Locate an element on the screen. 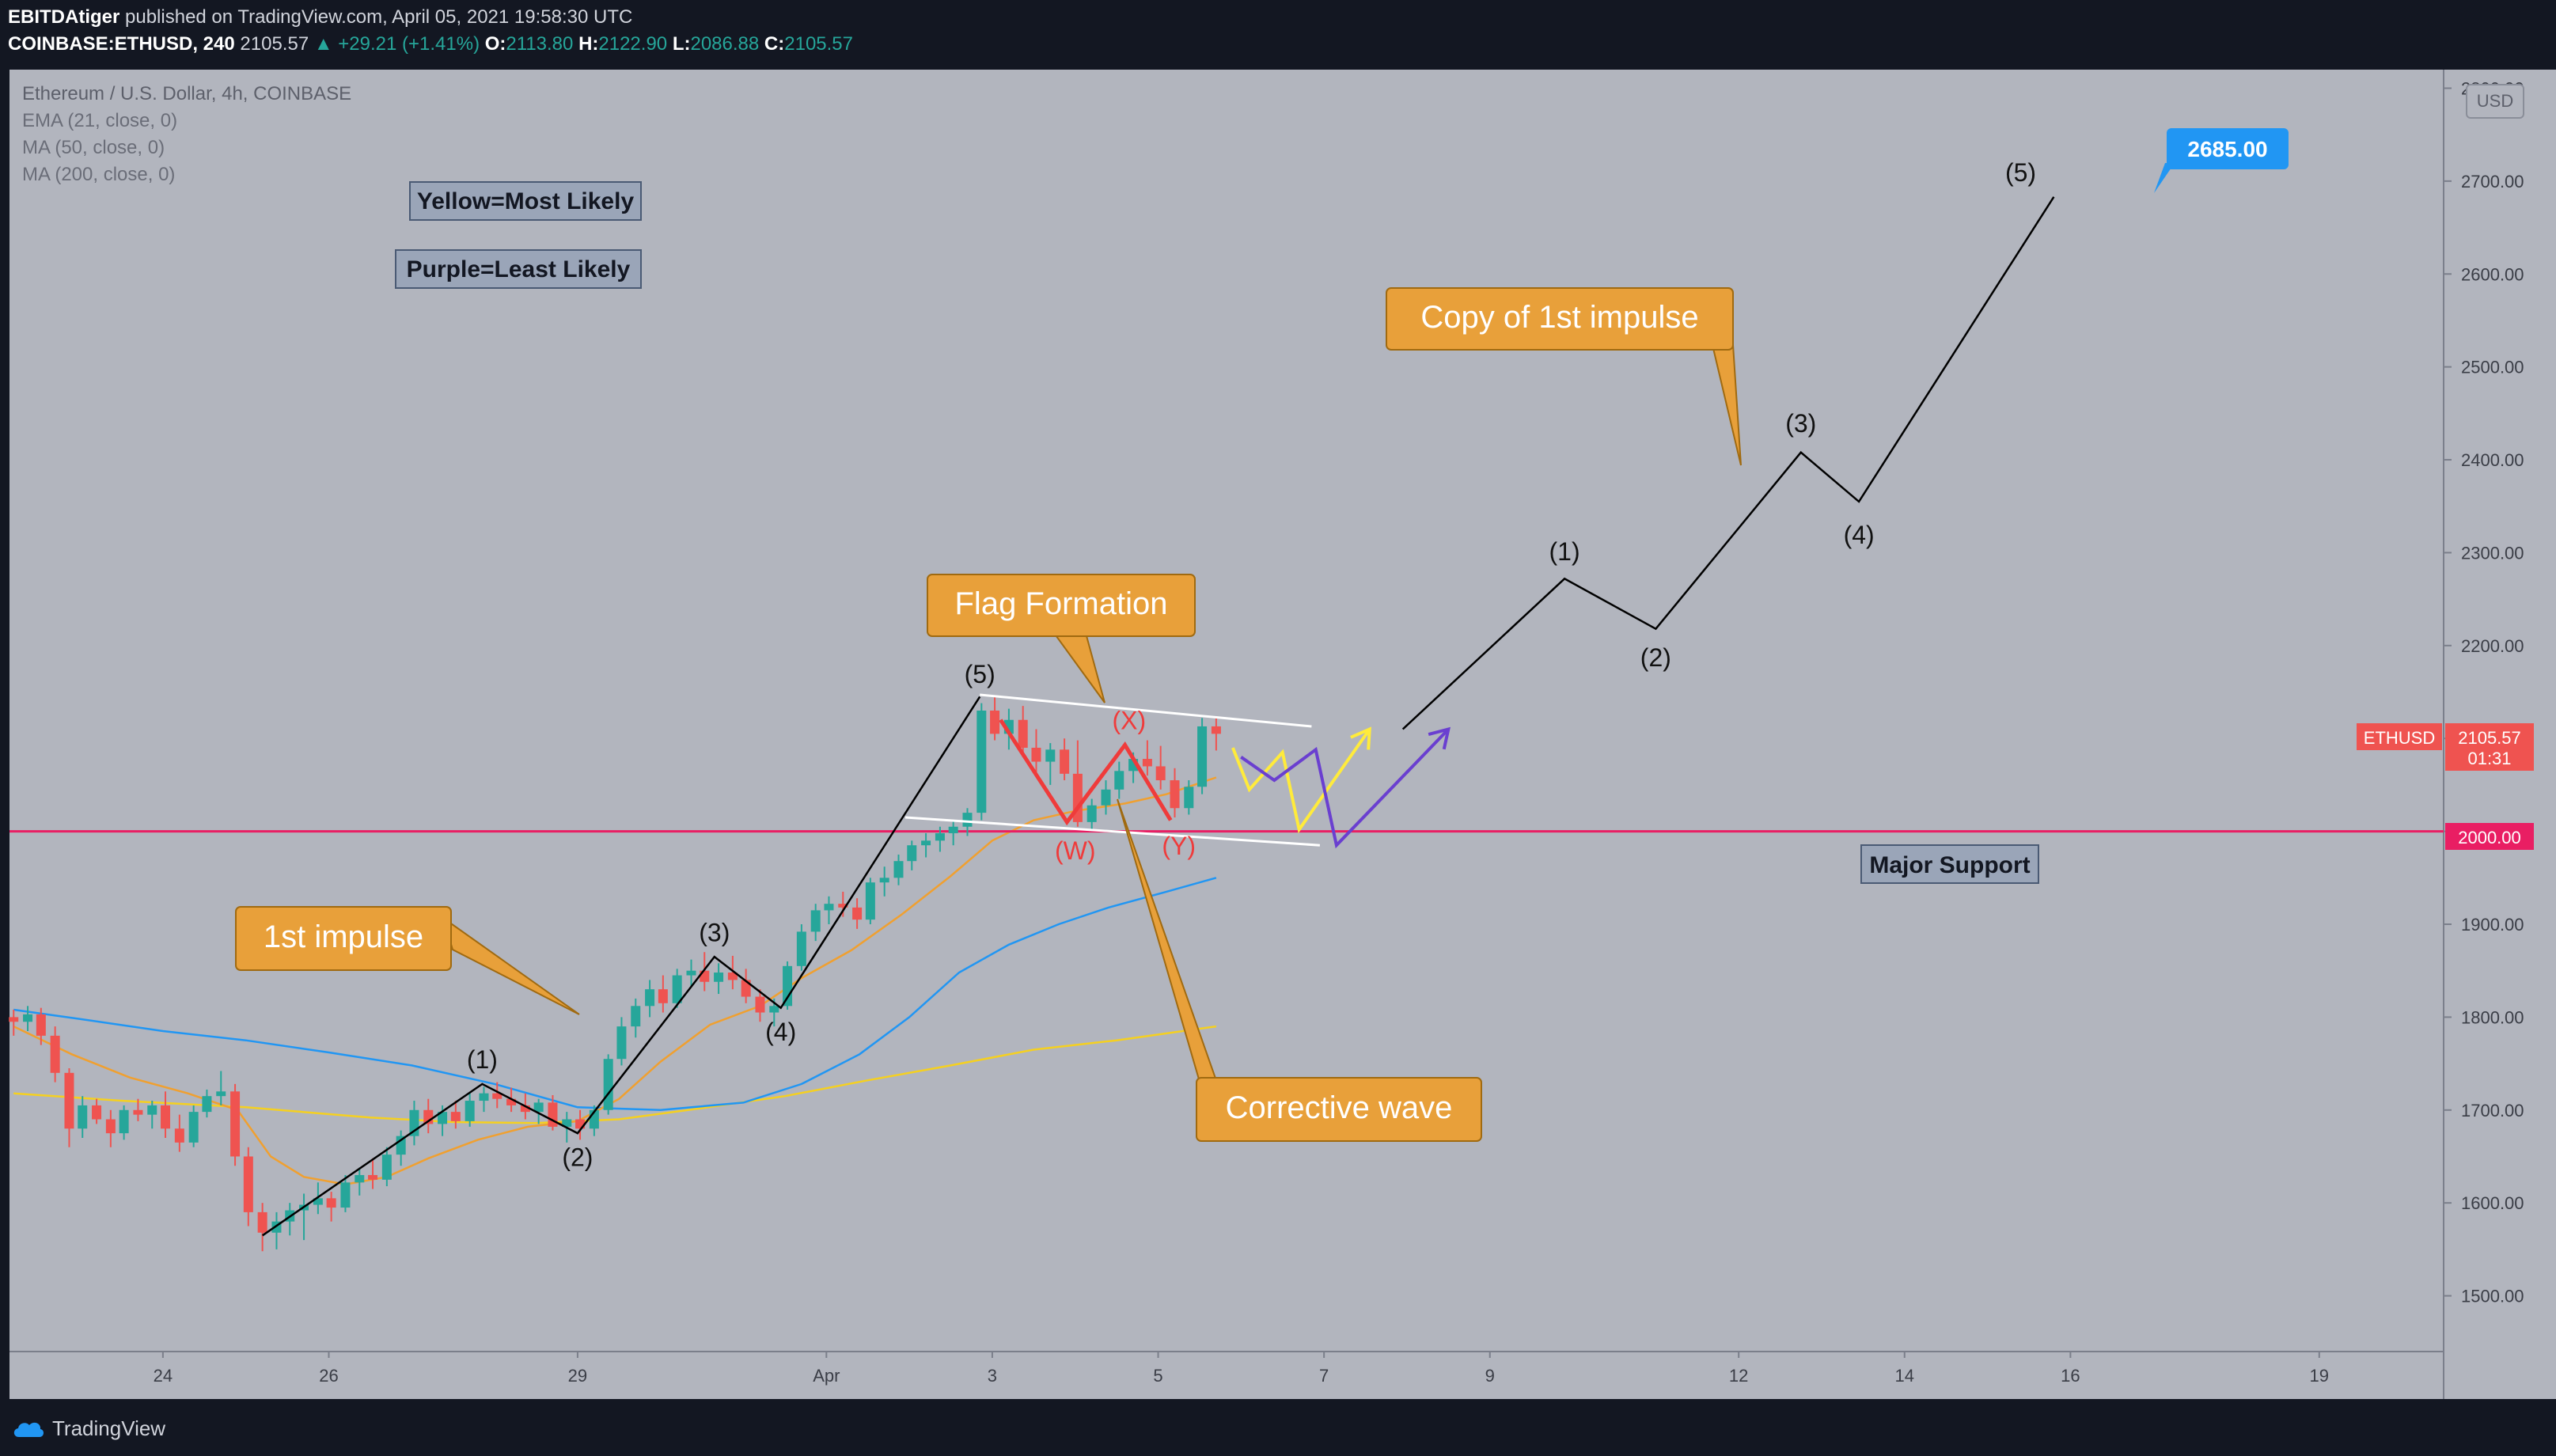 Image resolution: width=2556 pixels, height=1456 pixels. future-wave-path is located at coordinates (1728, 463).